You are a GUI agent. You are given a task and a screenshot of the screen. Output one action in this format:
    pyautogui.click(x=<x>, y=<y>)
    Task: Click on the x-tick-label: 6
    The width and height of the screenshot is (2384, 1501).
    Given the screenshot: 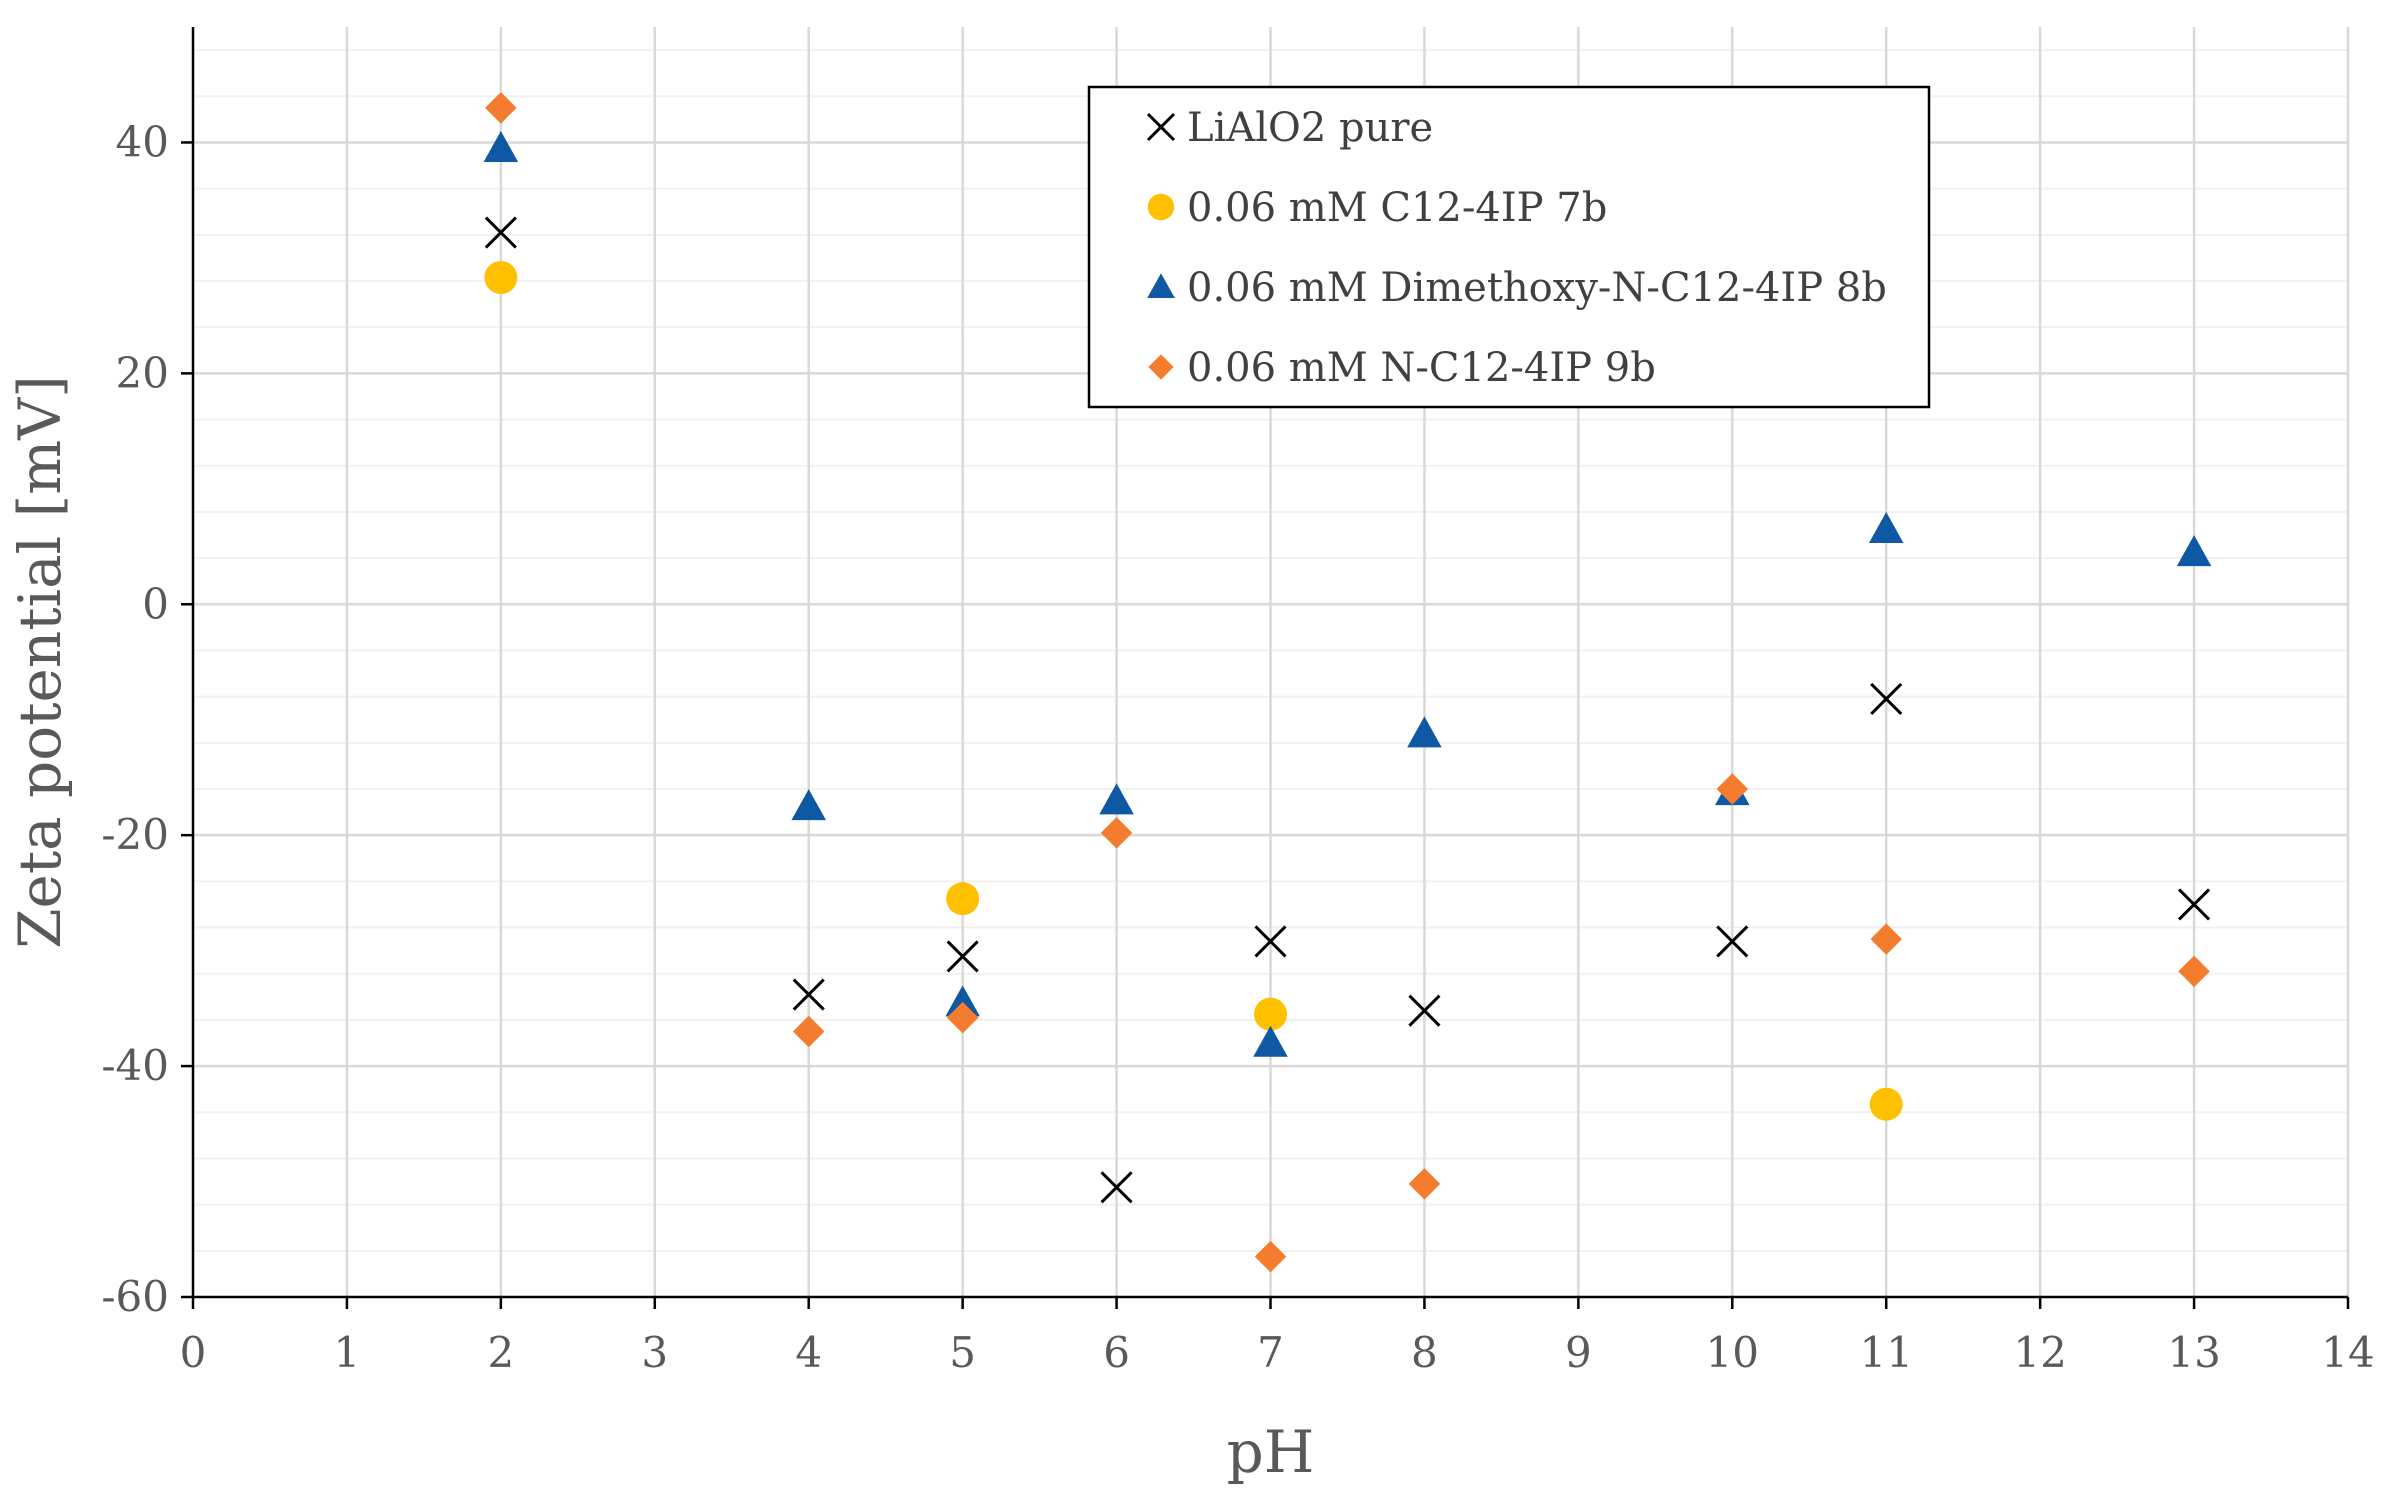 What is the action you would take?
    pyautogui.click(x=1116, y=1352)
    